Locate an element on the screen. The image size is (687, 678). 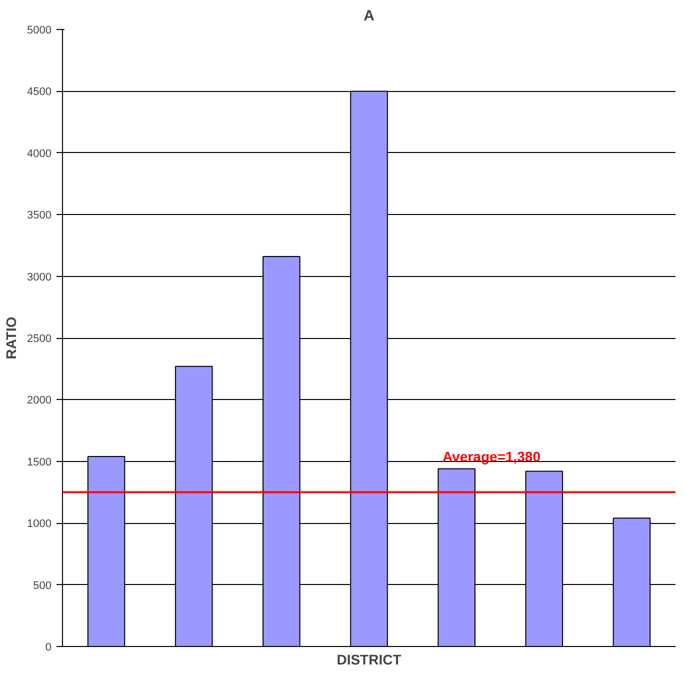
y-tick-label: 4500 is located at coordinates (39, 92).